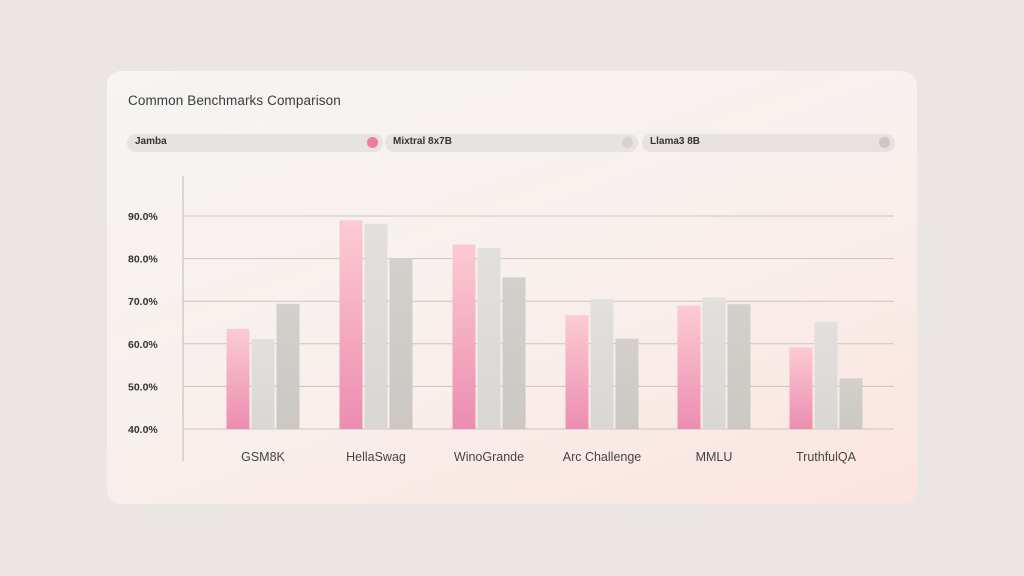  What do you see at coordinates (376, 457) in the screenshot?
I see `x-category-label: HellaSwag` at bounding box center [376, 457].